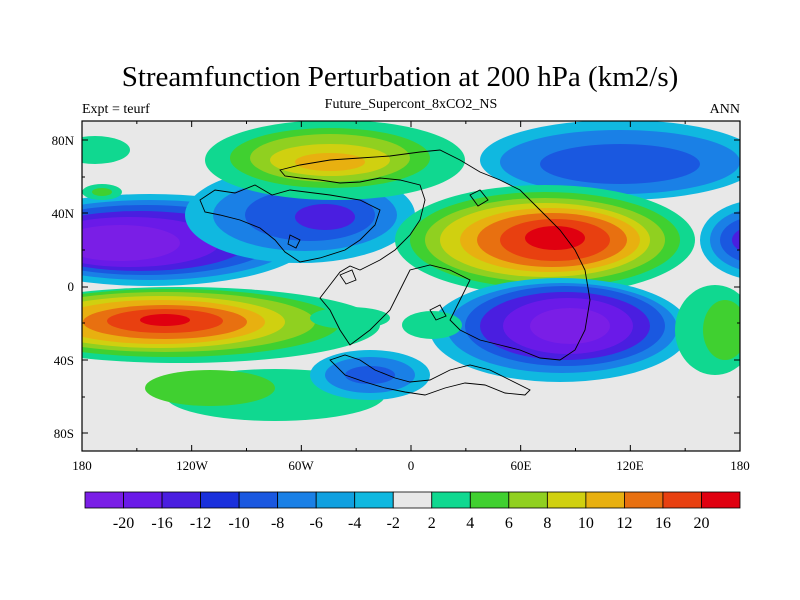  Describe the element at coordinates (724, 109) in the screenshot. I see `season-label: ANN` at that location.